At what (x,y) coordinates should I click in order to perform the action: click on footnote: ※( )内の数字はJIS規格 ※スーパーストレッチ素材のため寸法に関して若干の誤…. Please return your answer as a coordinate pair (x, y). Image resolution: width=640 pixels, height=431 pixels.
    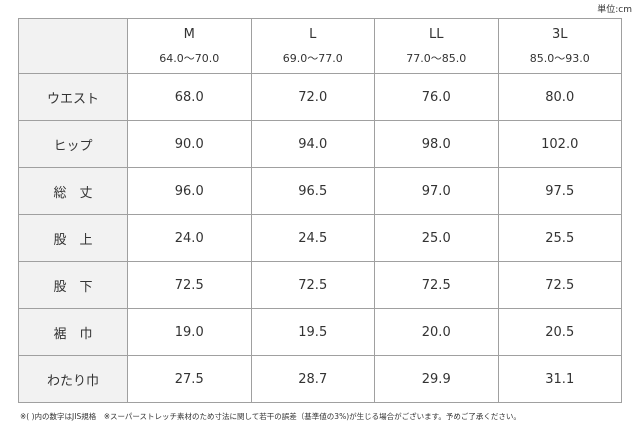
    Looking at the image, I should click on (270, 416).